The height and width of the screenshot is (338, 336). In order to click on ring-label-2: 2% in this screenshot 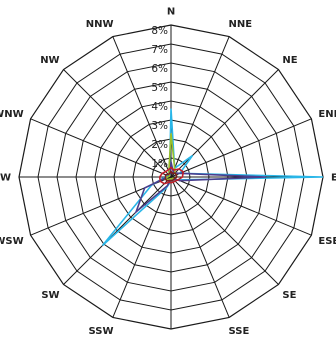, I will do `click(159, 145)`.